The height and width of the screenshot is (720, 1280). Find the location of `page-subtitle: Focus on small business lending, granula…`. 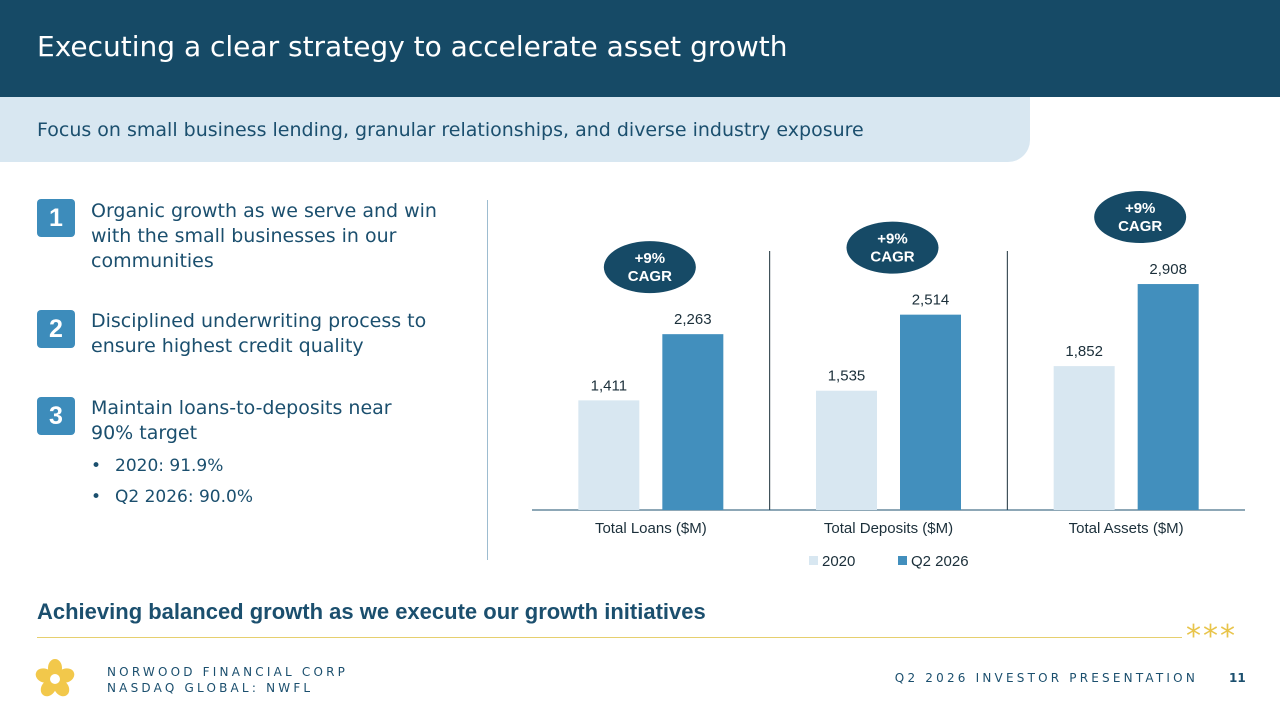

page-subtitle: Focus on small business lending, granula… is located at coordinates (450, 130).